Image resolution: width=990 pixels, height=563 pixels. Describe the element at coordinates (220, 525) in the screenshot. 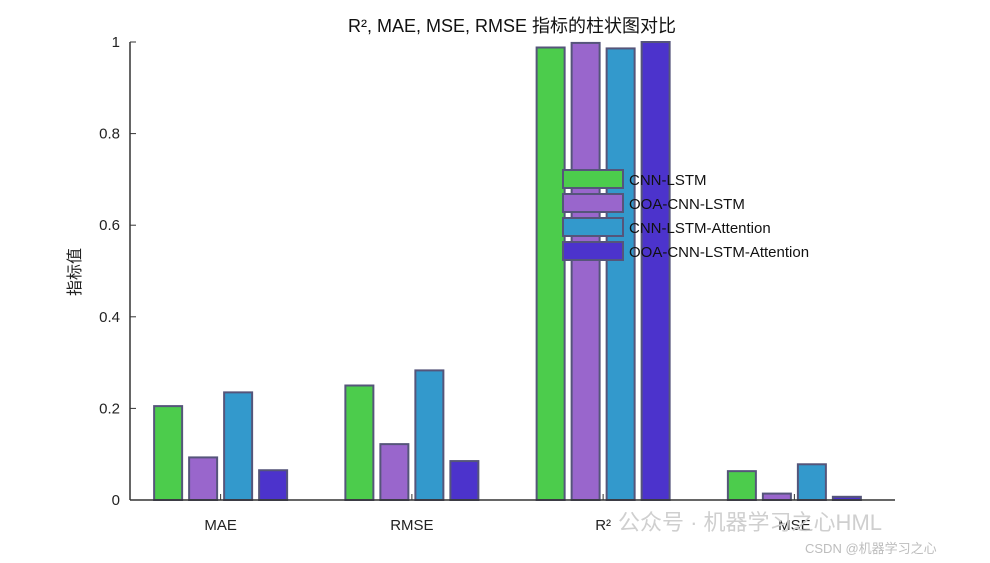

I see `x-tick-label: MAE` at that location.